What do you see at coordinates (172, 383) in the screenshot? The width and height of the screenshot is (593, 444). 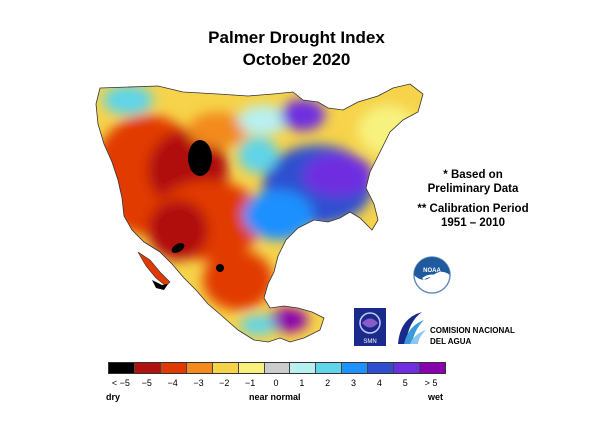 I see `legend-tick-label: −4` at bounding box center [172, 383].